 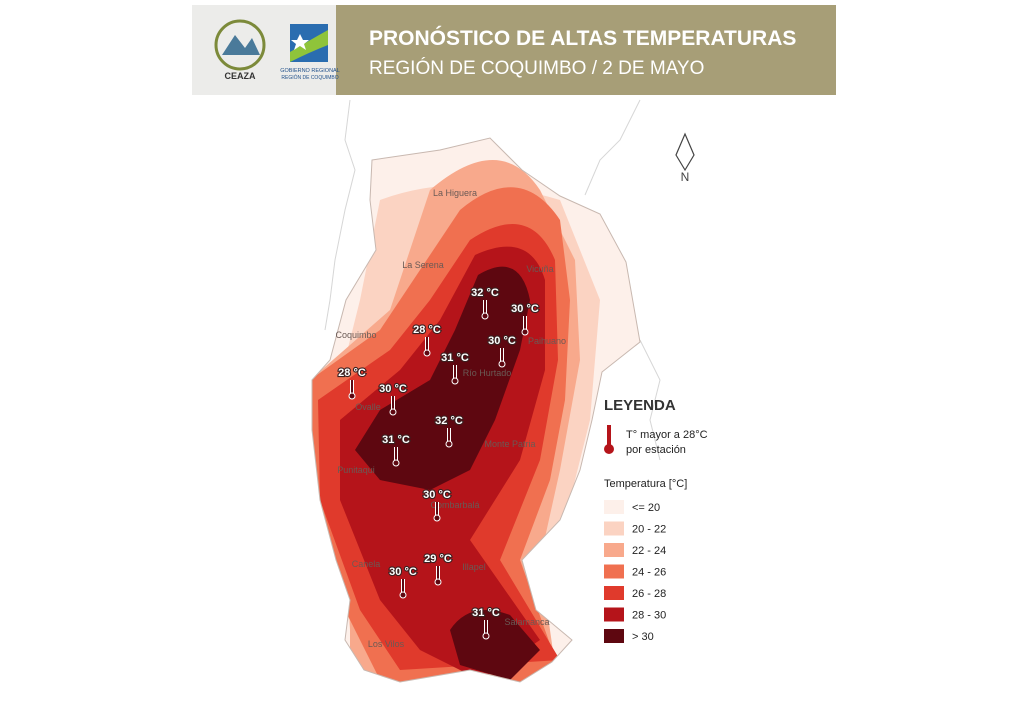 What do you see at coordinates (539, 269) in the screenshot?
I see `place-label: Vicuña` at bounding box center [539, 269].